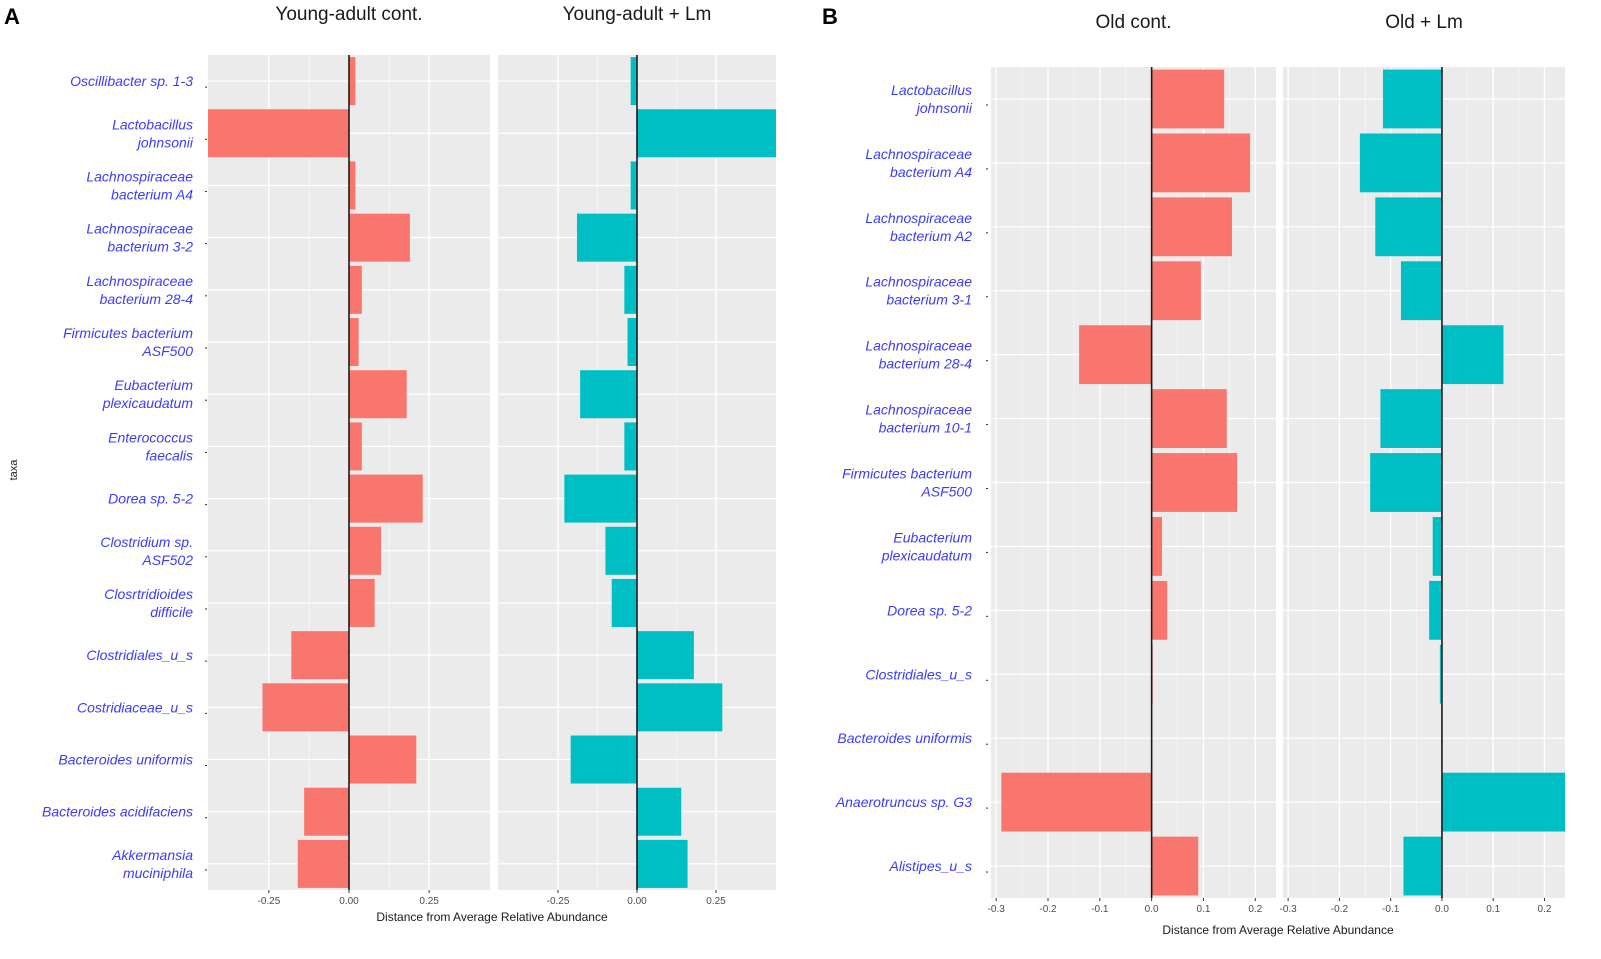  What do you see at coordinates (918, 419) in the screenshot?
I see `taxon-label: Lachnospiraceae bacterium 10-1` at bounding box center [918, 419].